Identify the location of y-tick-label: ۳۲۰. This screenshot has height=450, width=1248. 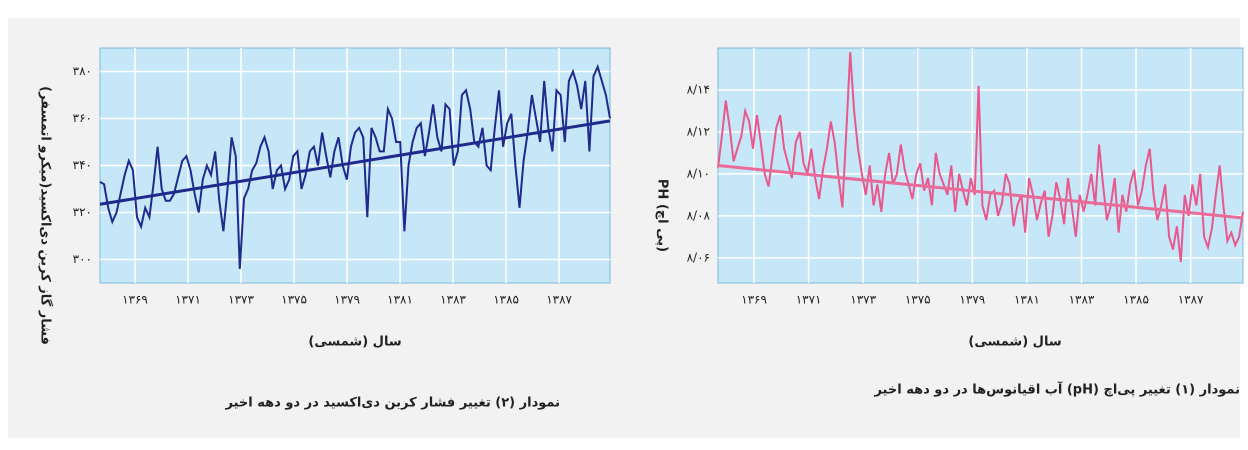
(82, 212).